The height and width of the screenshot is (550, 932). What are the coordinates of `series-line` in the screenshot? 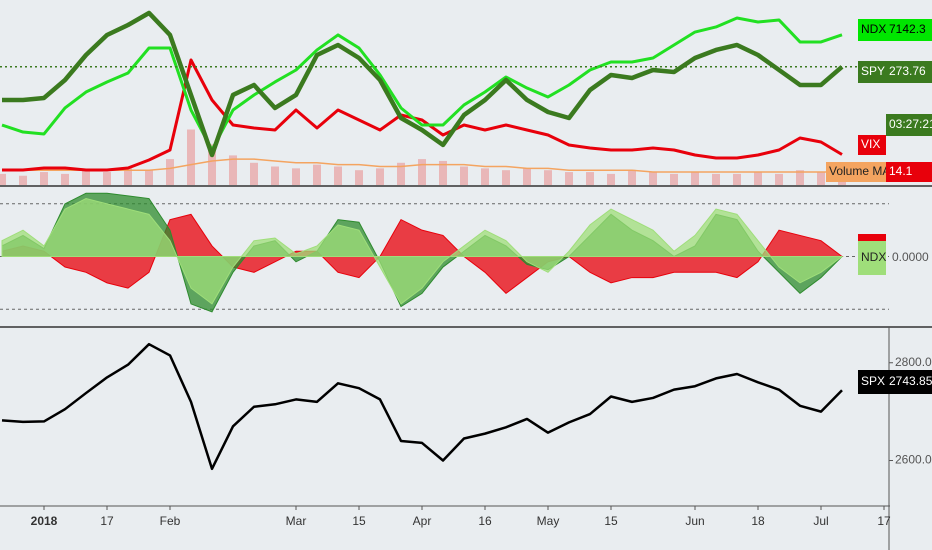 It's located at (422, 165).